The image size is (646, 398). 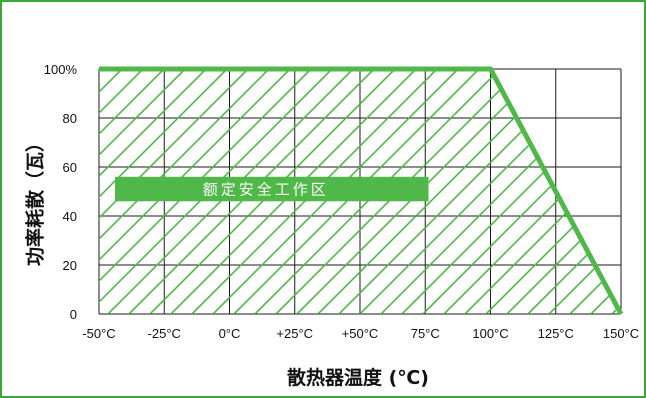 I want to click on x-tick-label: 0°C, so click(x=230, y=333).